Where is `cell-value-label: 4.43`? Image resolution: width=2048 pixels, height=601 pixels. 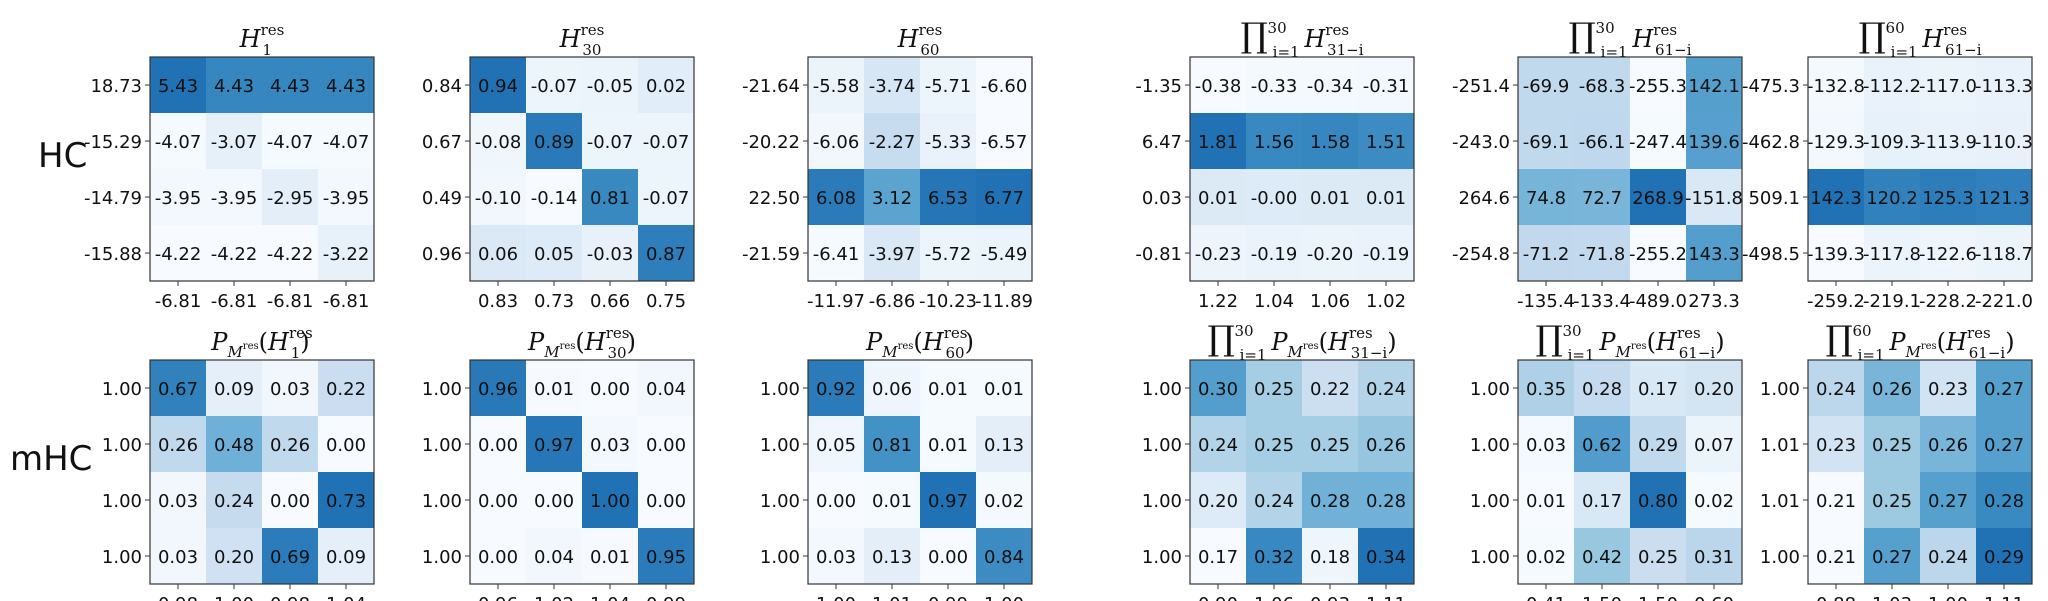
cell-value-label: 4.43 is located at coordinates (234, 86).